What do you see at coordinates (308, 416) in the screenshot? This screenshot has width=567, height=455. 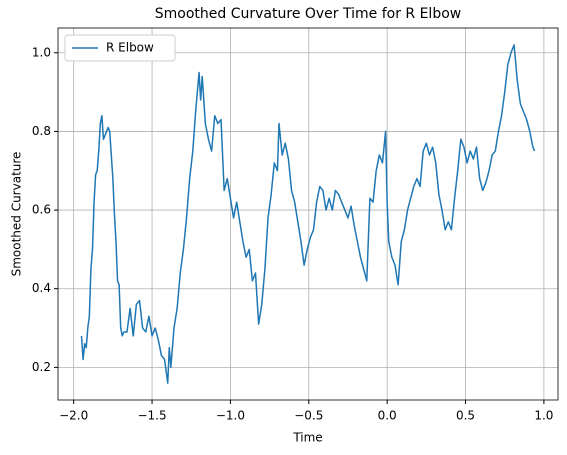 I see `x-tick-label: −0.5` at bounding box center [308, 416].